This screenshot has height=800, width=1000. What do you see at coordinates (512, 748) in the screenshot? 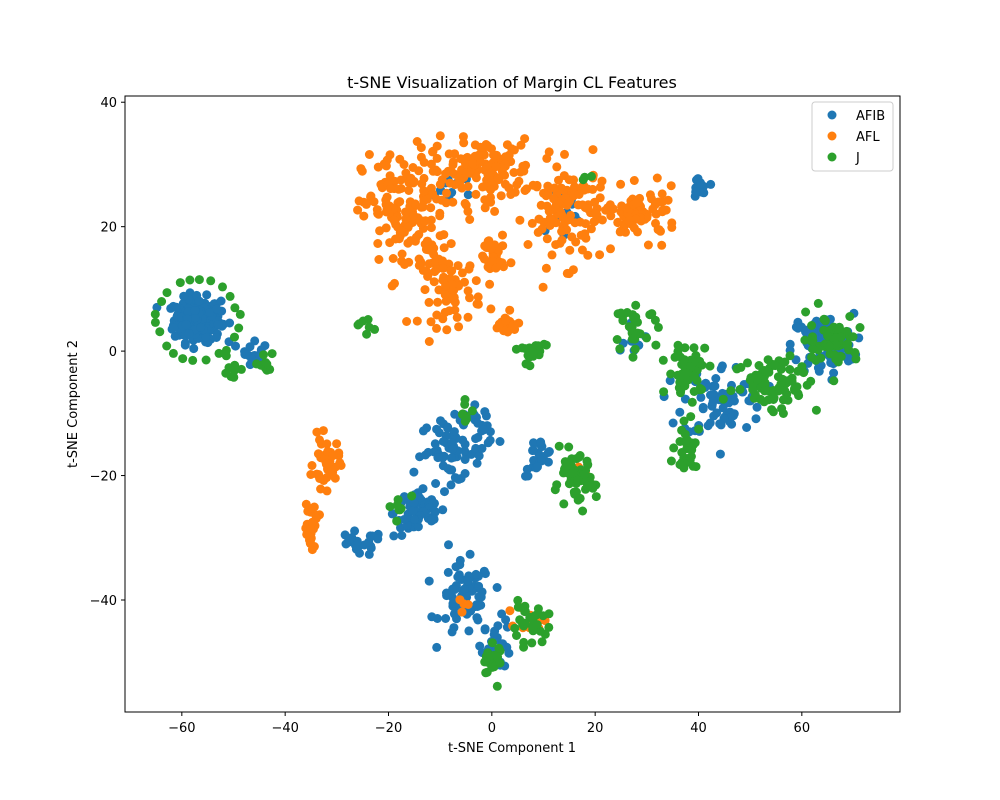
I see `x-axis-label: t-SNE Component 1` at bounding box center [512, 748].